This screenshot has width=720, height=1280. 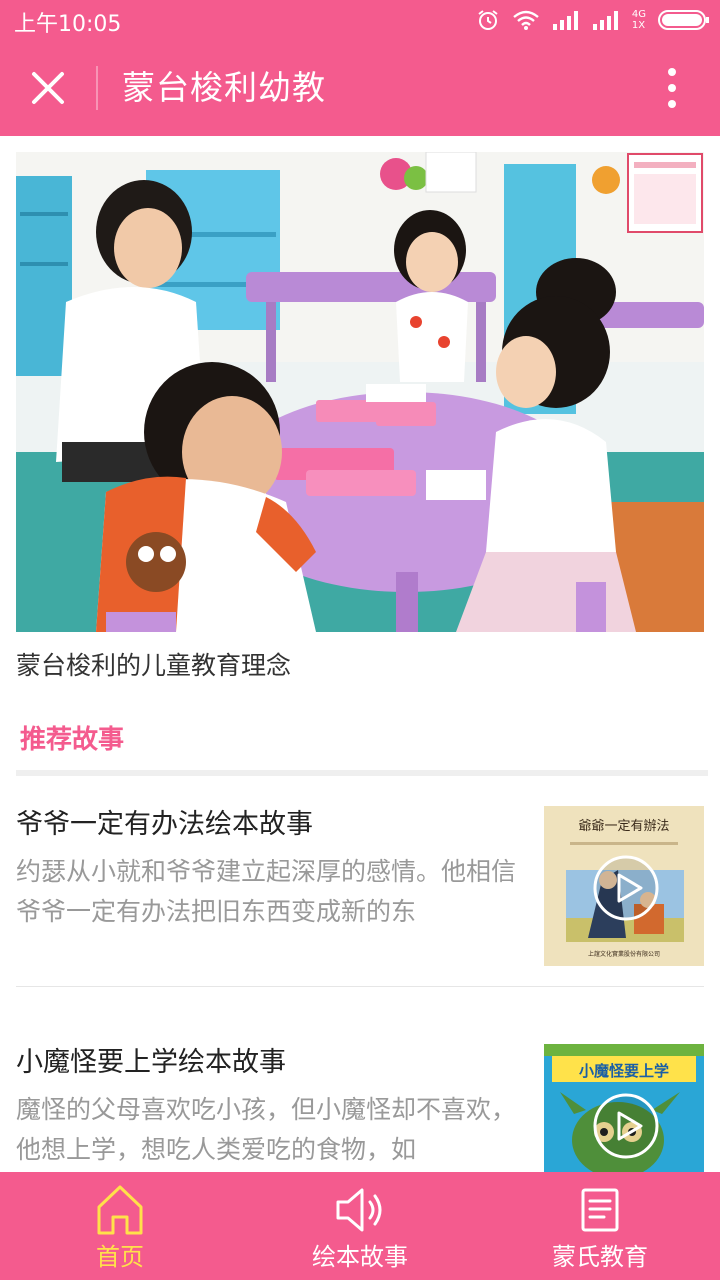 I want to click on bottom-tab-bar: 首页 绘本故事 蒙氏教育, so click(x=360, y=1226).